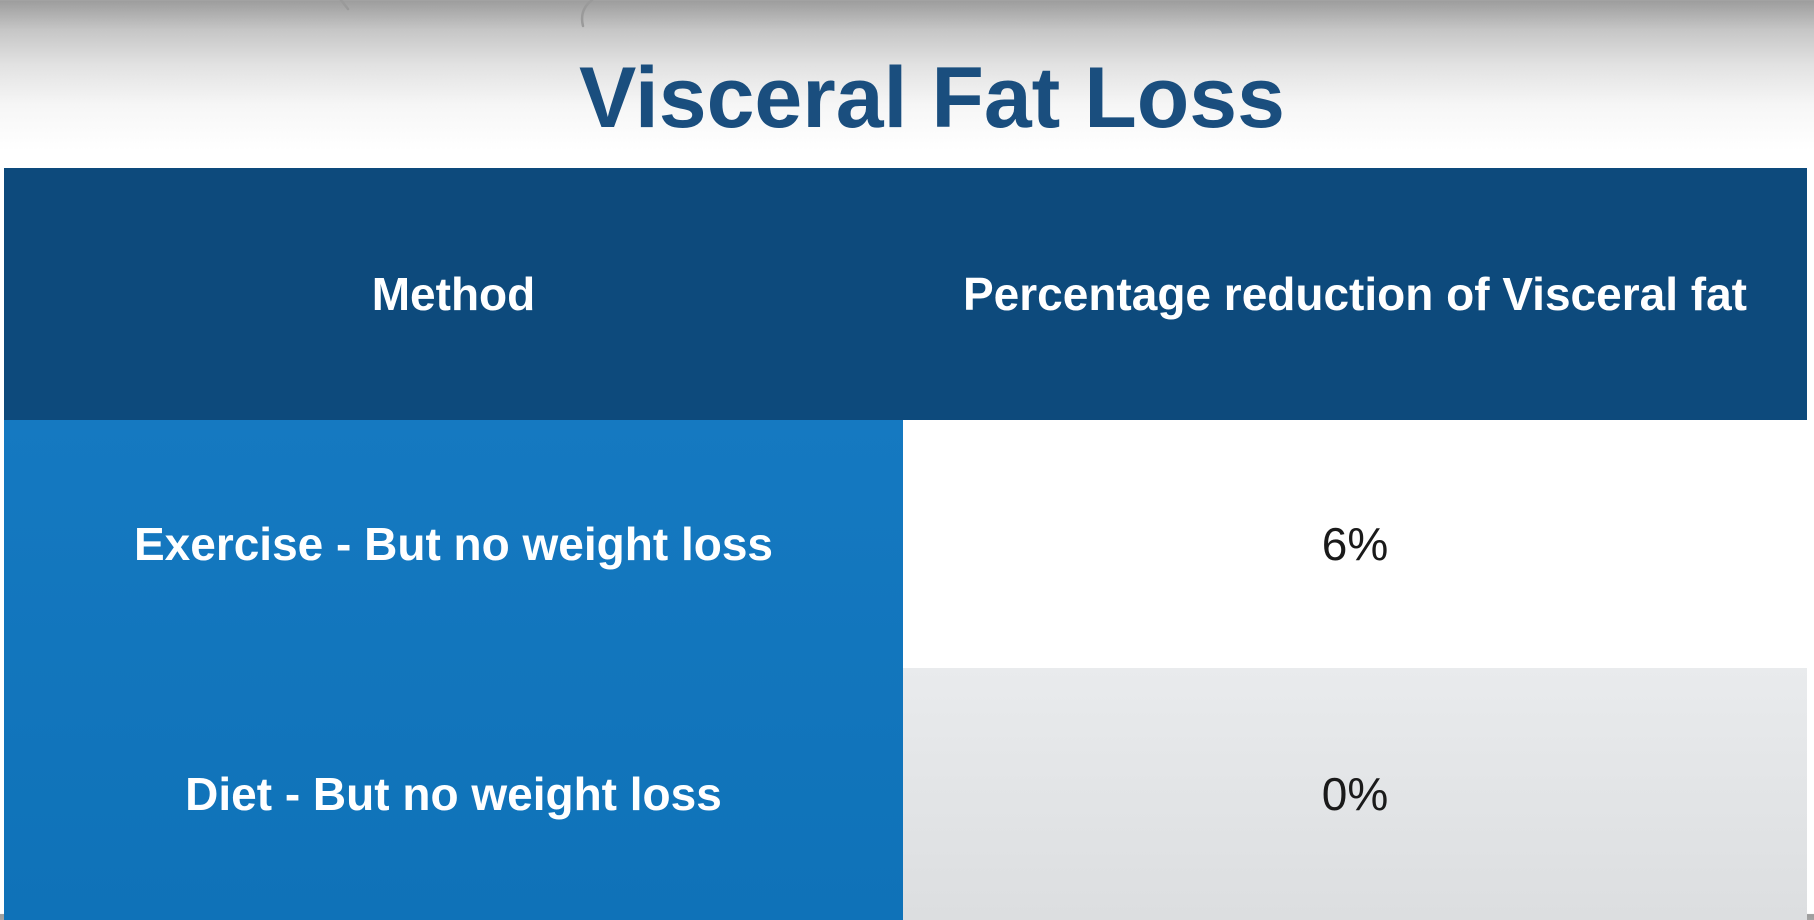  I want to click on method-cell-exercise: Exercise - But no weight loss, so click(453, 544).